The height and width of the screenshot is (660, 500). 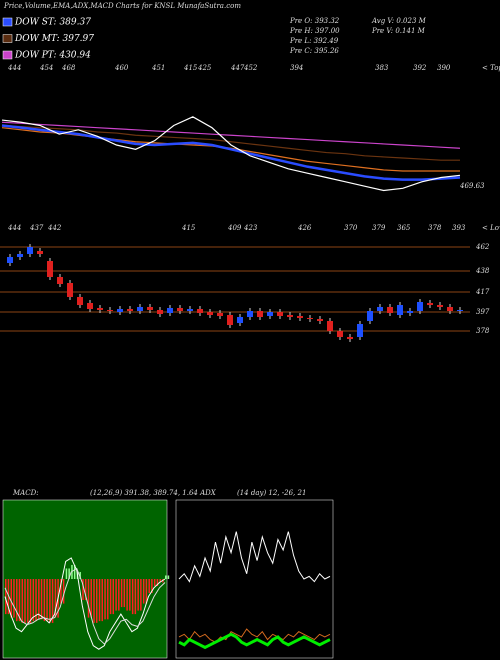 I want to click on level-label: 397, so click(x=483, y=312).